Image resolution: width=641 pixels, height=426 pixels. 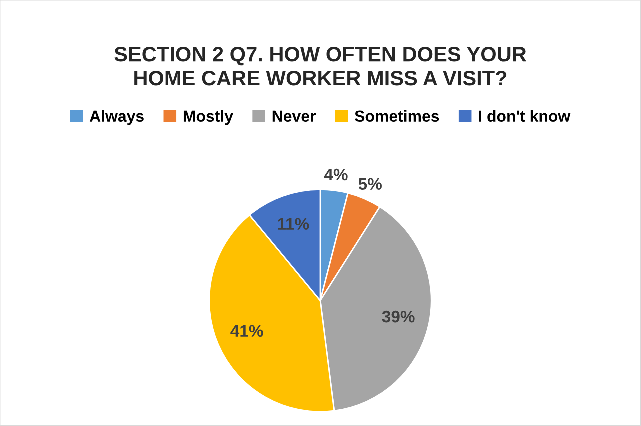 I want to click on legend-label: Never, so click(x=294, y=116).